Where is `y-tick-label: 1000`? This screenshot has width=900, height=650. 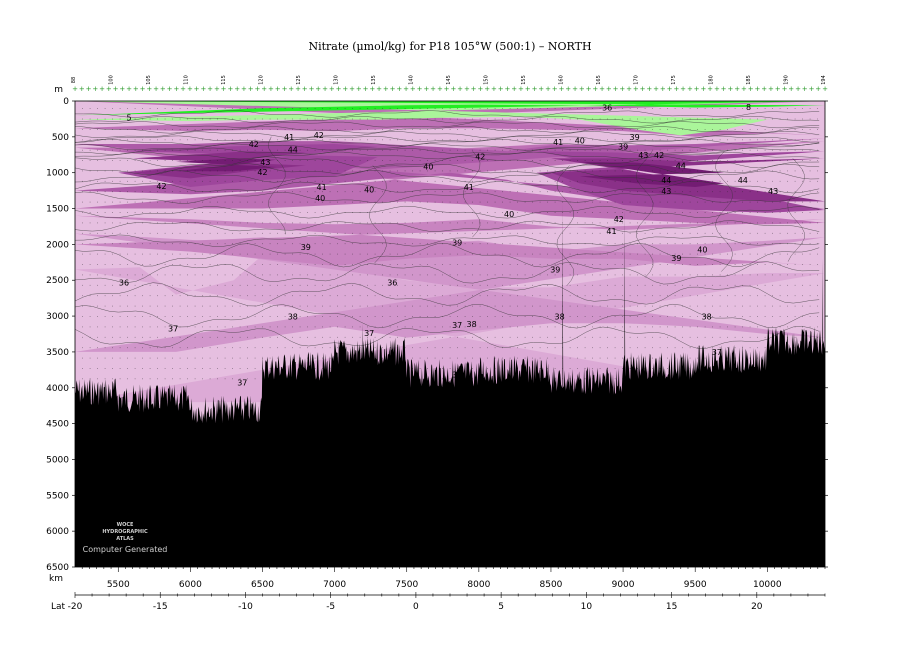
y-tick-label: 1000 is located at coordinates (57, 174).